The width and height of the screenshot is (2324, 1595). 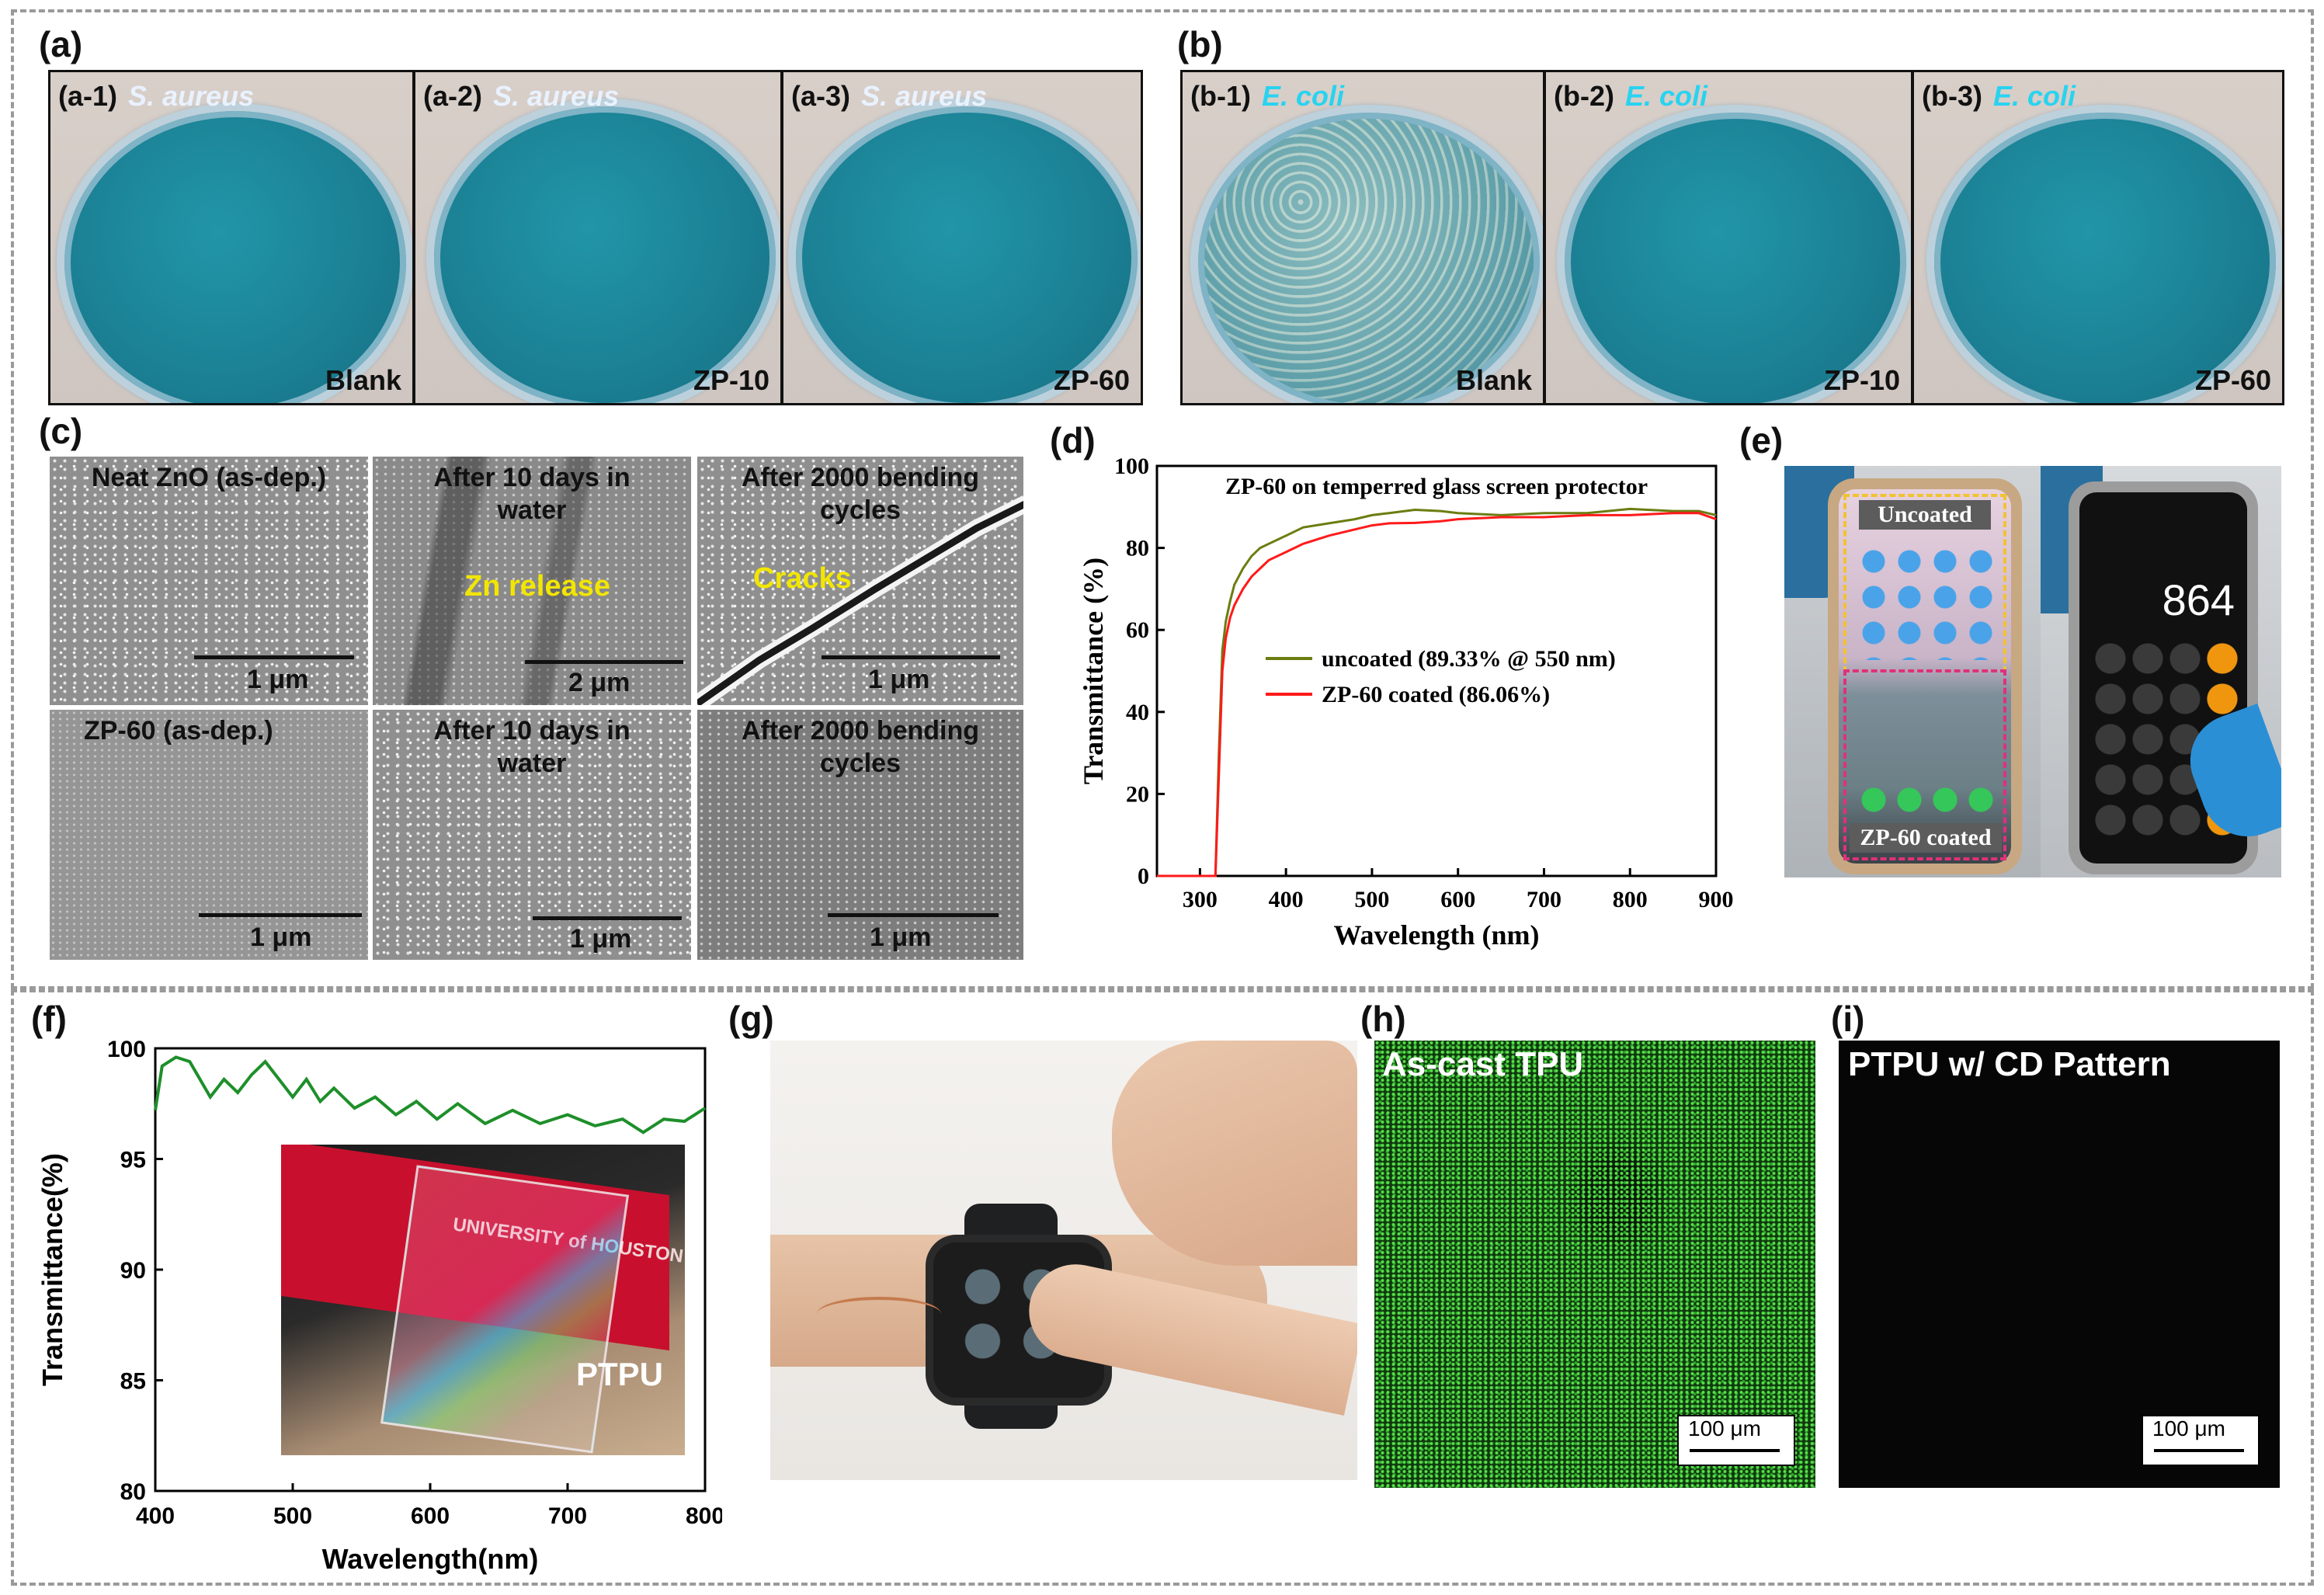 I want to click on panel-label-c: (c), so click(x=61, y=431).